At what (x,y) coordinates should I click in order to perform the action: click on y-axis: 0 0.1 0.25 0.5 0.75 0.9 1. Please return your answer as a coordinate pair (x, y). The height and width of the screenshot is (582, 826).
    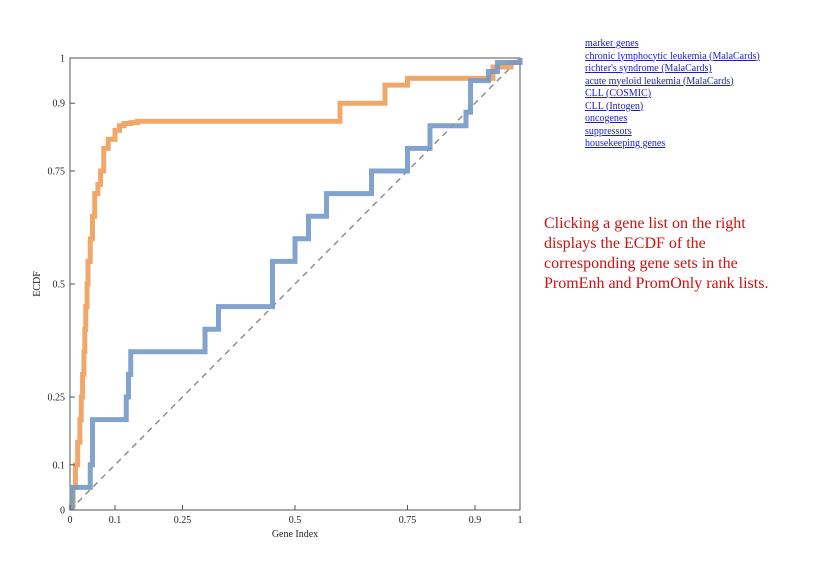
    Looking at the image, I should click on (61, 285).